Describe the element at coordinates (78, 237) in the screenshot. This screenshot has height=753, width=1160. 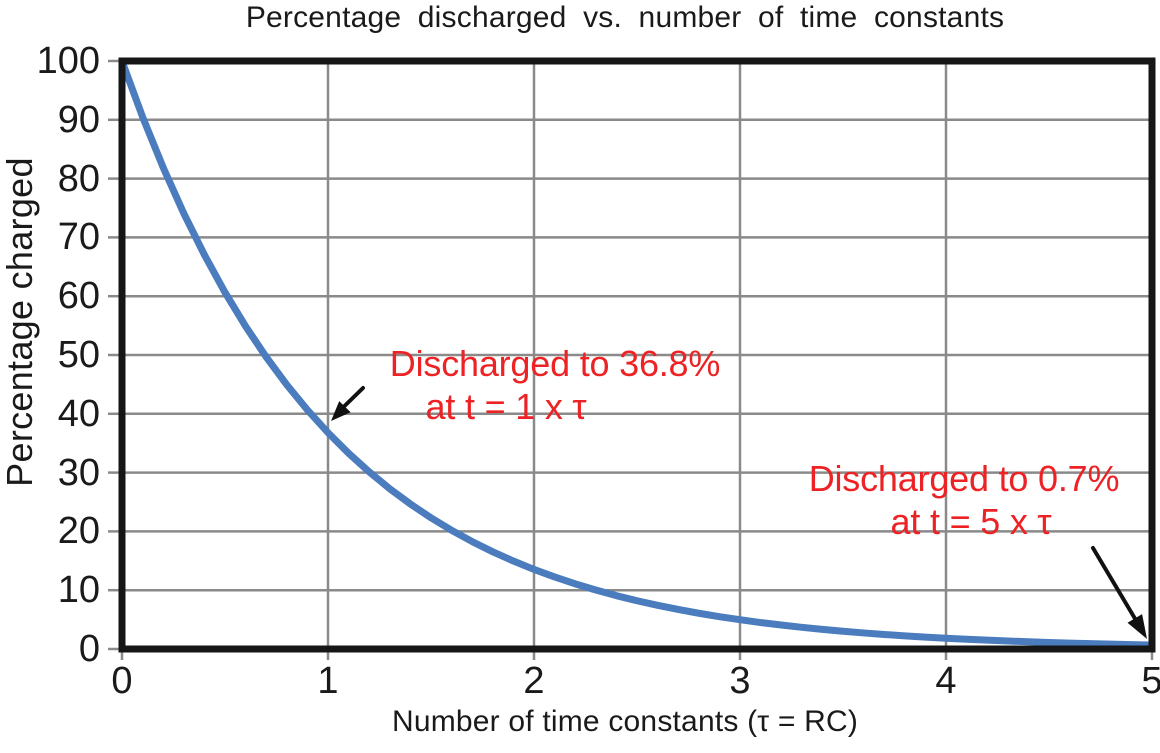
I see `y-tick-label: 70` at that location.